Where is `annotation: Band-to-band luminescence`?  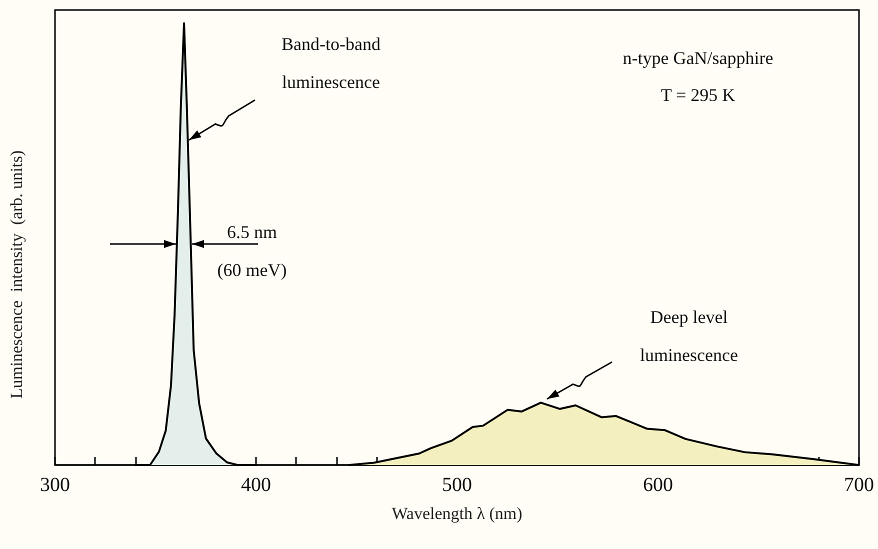
annotation: Band-to-band luminescence is located at coordinates (331, 63).